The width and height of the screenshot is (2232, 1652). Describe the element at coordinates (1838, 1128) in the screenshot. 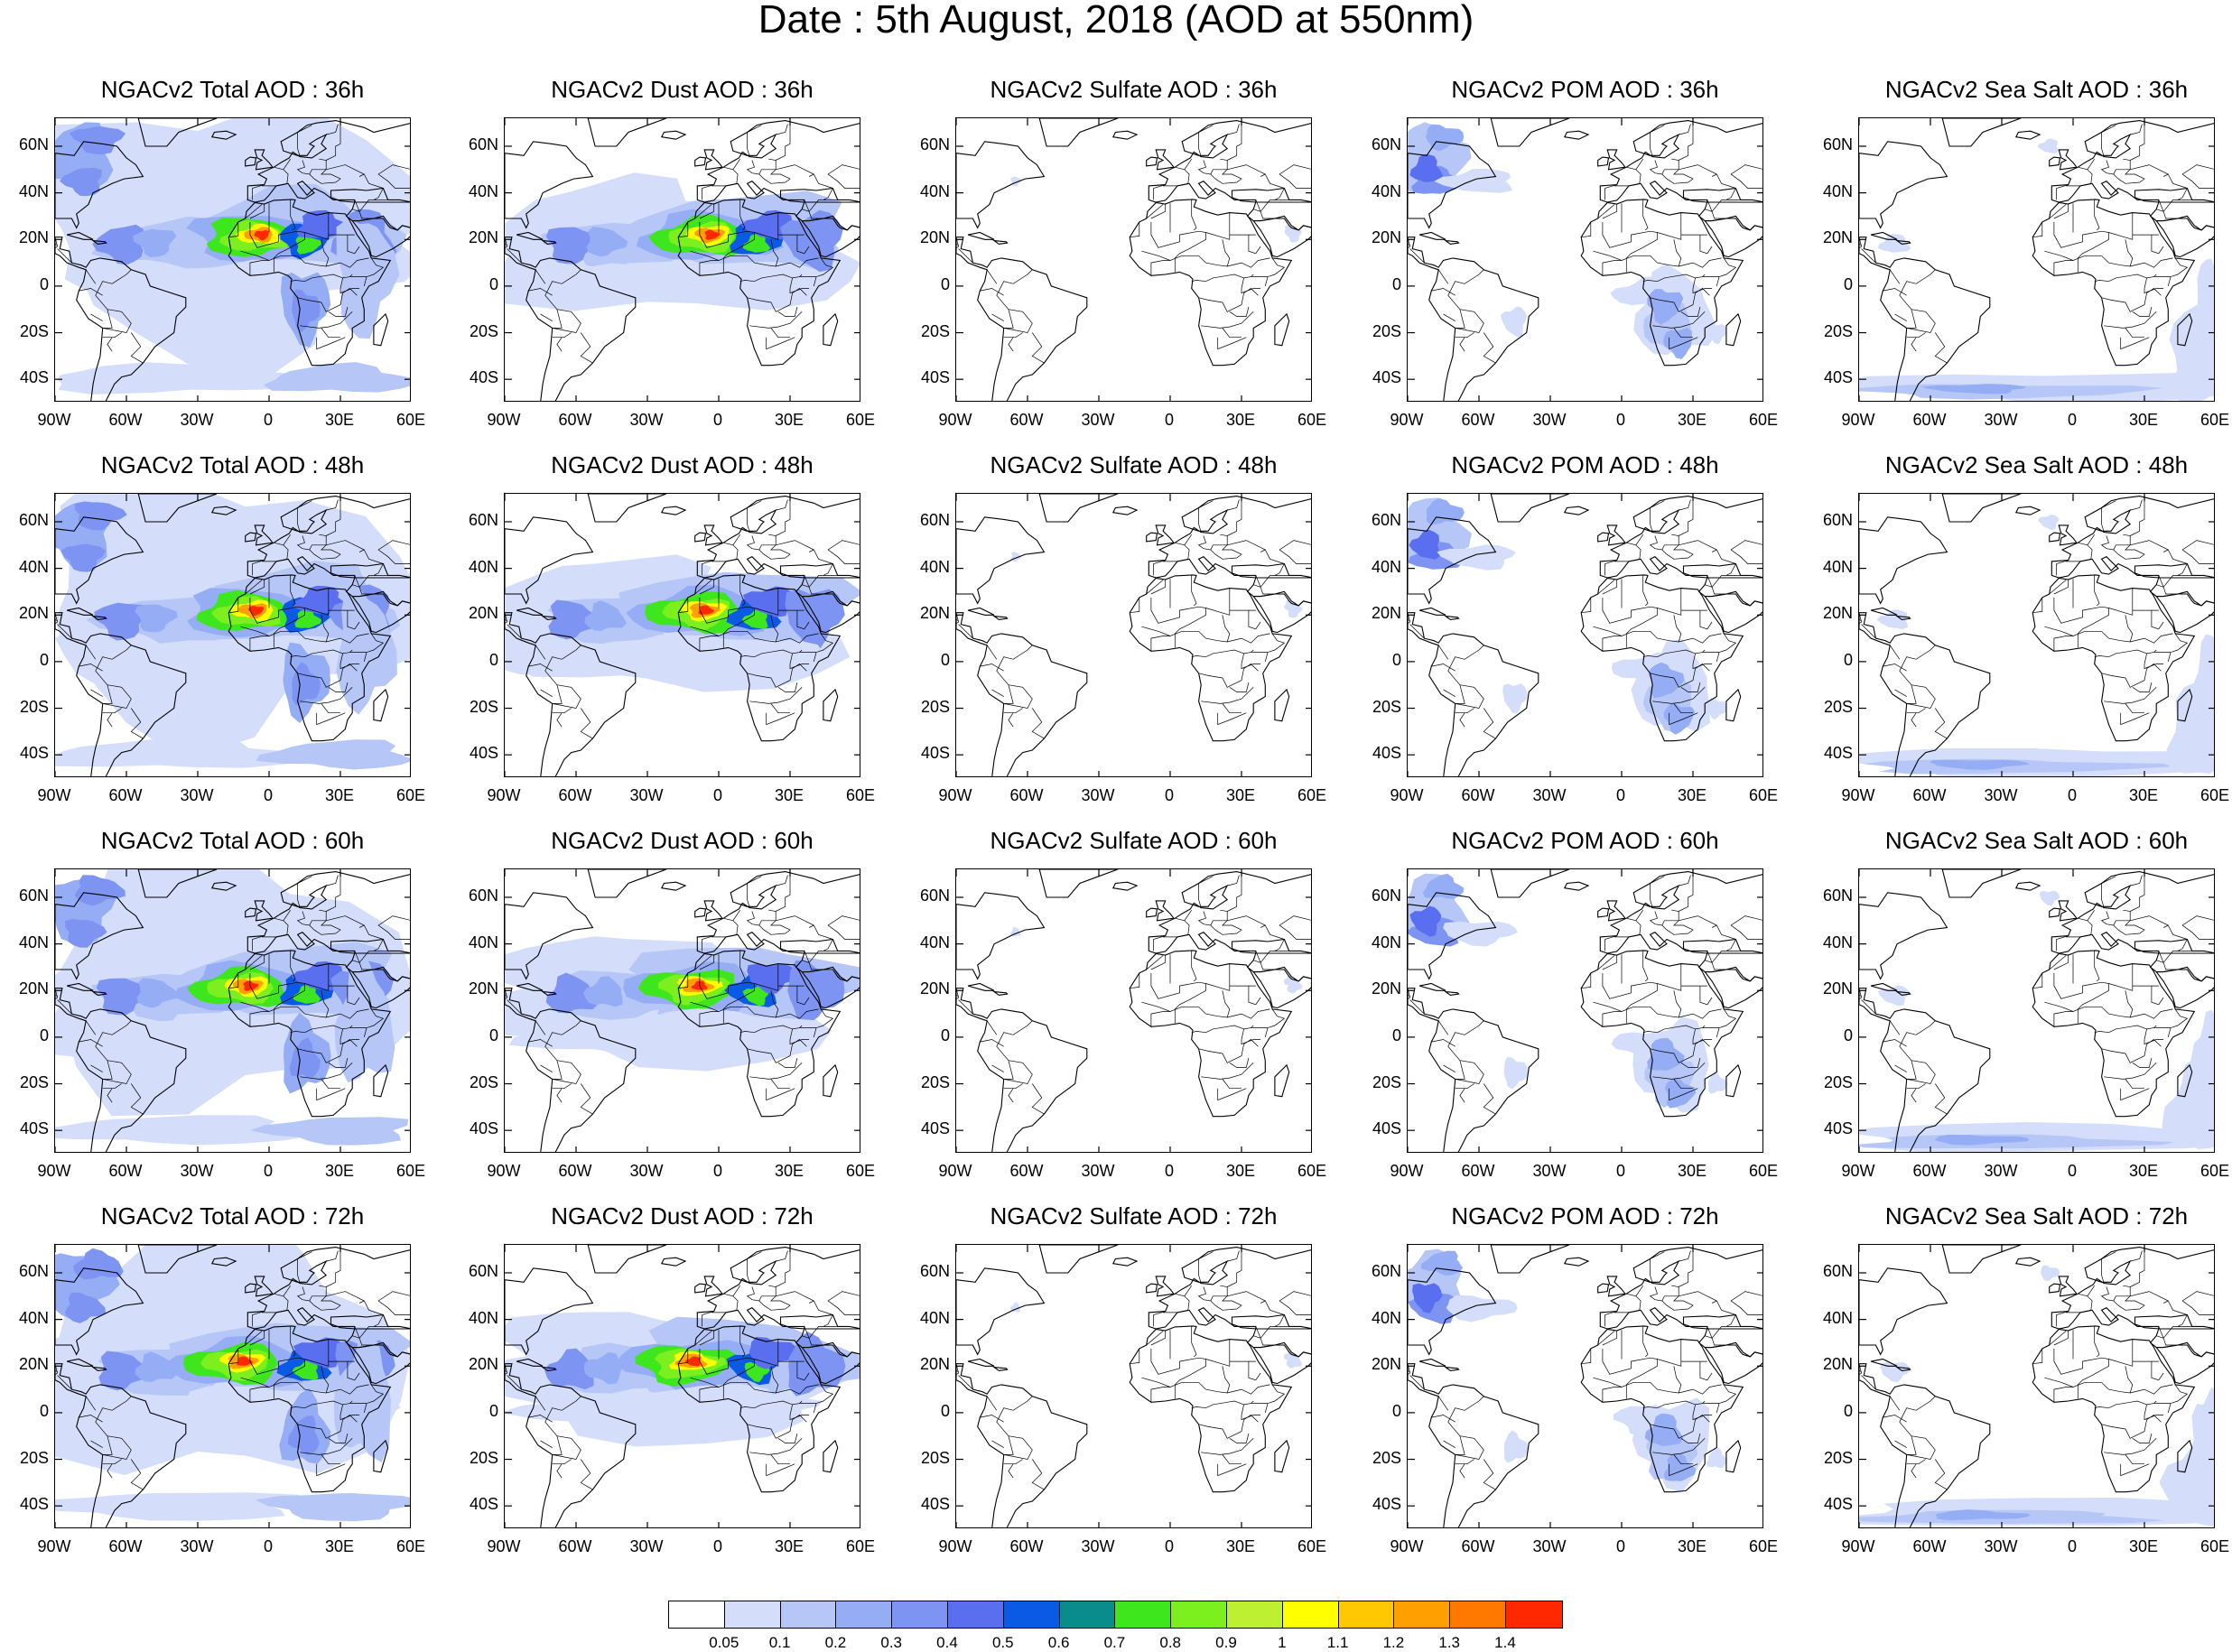

I see `lat-label: 40S` at that location.